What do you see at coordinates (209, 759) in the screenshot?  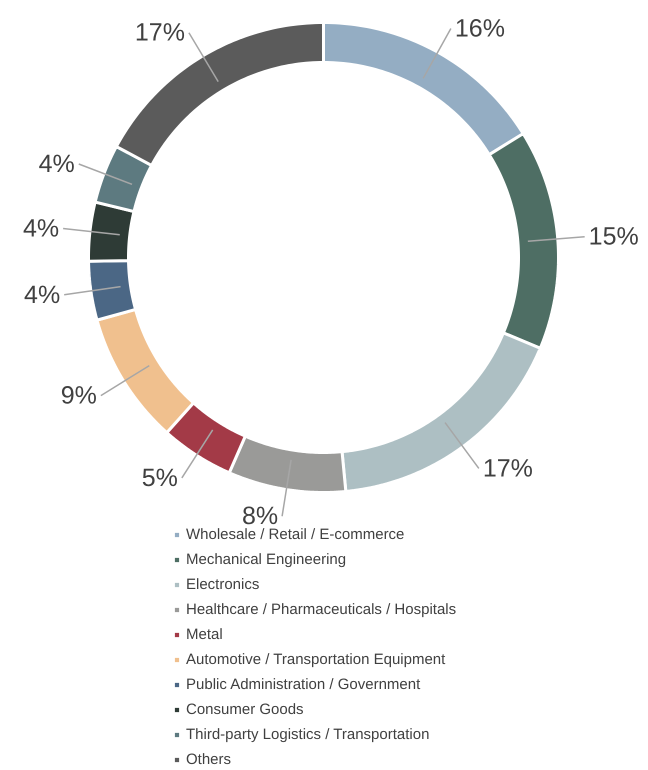 I see `legend-label: Others` at bounding box center [209, 759].